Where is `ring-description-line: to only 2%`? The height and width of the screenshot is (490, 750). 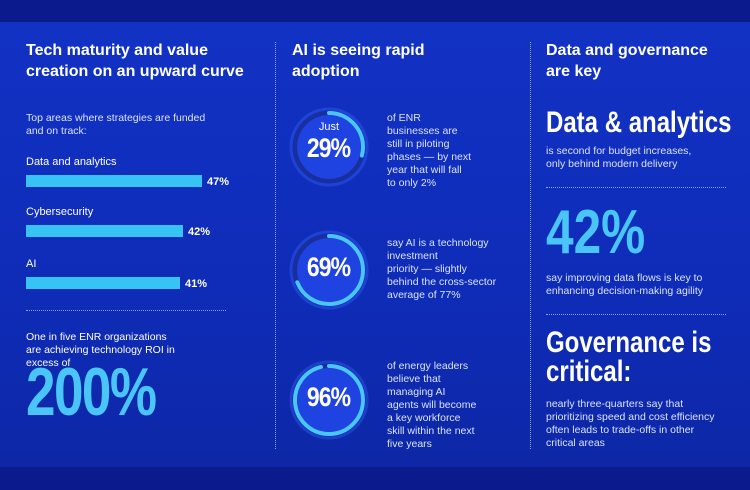
ring-description-line: to only 2% is located at coordinates (412, 183).